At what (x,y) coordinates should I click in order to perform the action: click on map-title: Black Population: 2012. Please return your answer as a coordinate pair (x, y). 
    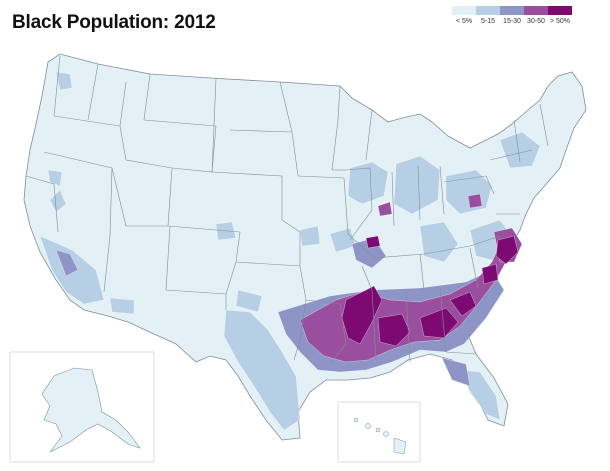
    Looking at the image, I should click on (114, 22).